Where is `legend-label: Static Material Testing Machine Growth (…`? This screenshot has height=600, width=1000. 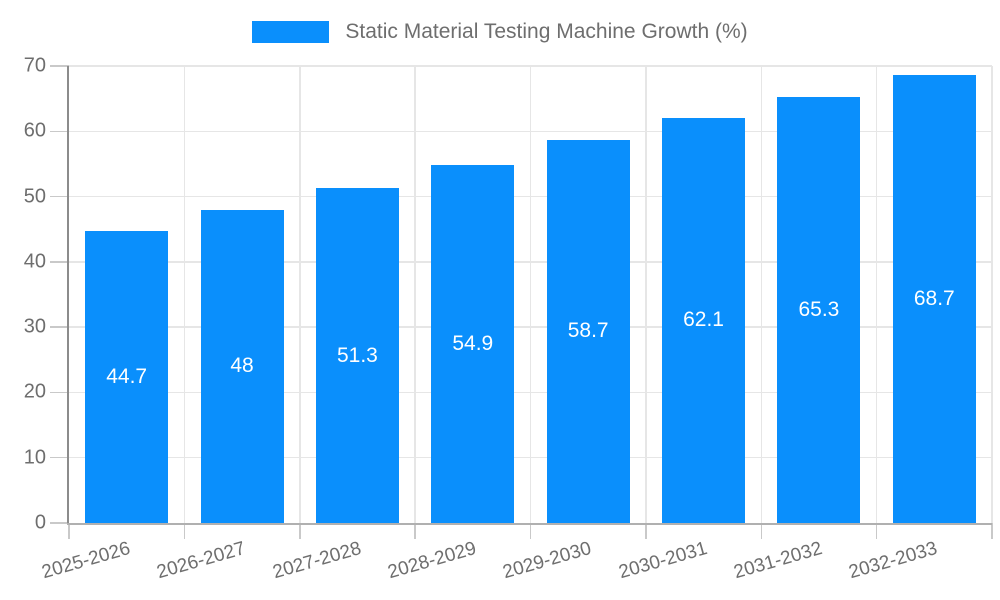 legend-label: Static Material Testing Machine Growth (… is located at coordinates (546, 31).